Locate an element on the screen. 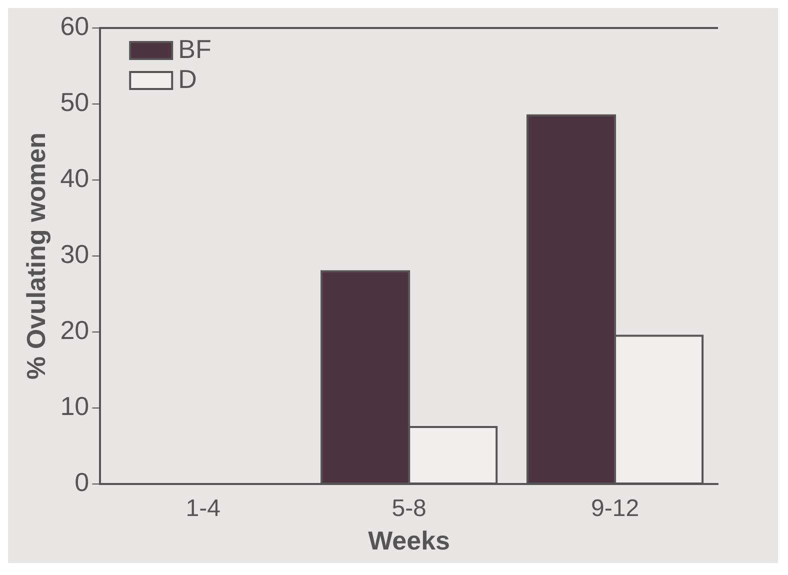  y-tick-label: 0 is located at coordinates (82, 482).